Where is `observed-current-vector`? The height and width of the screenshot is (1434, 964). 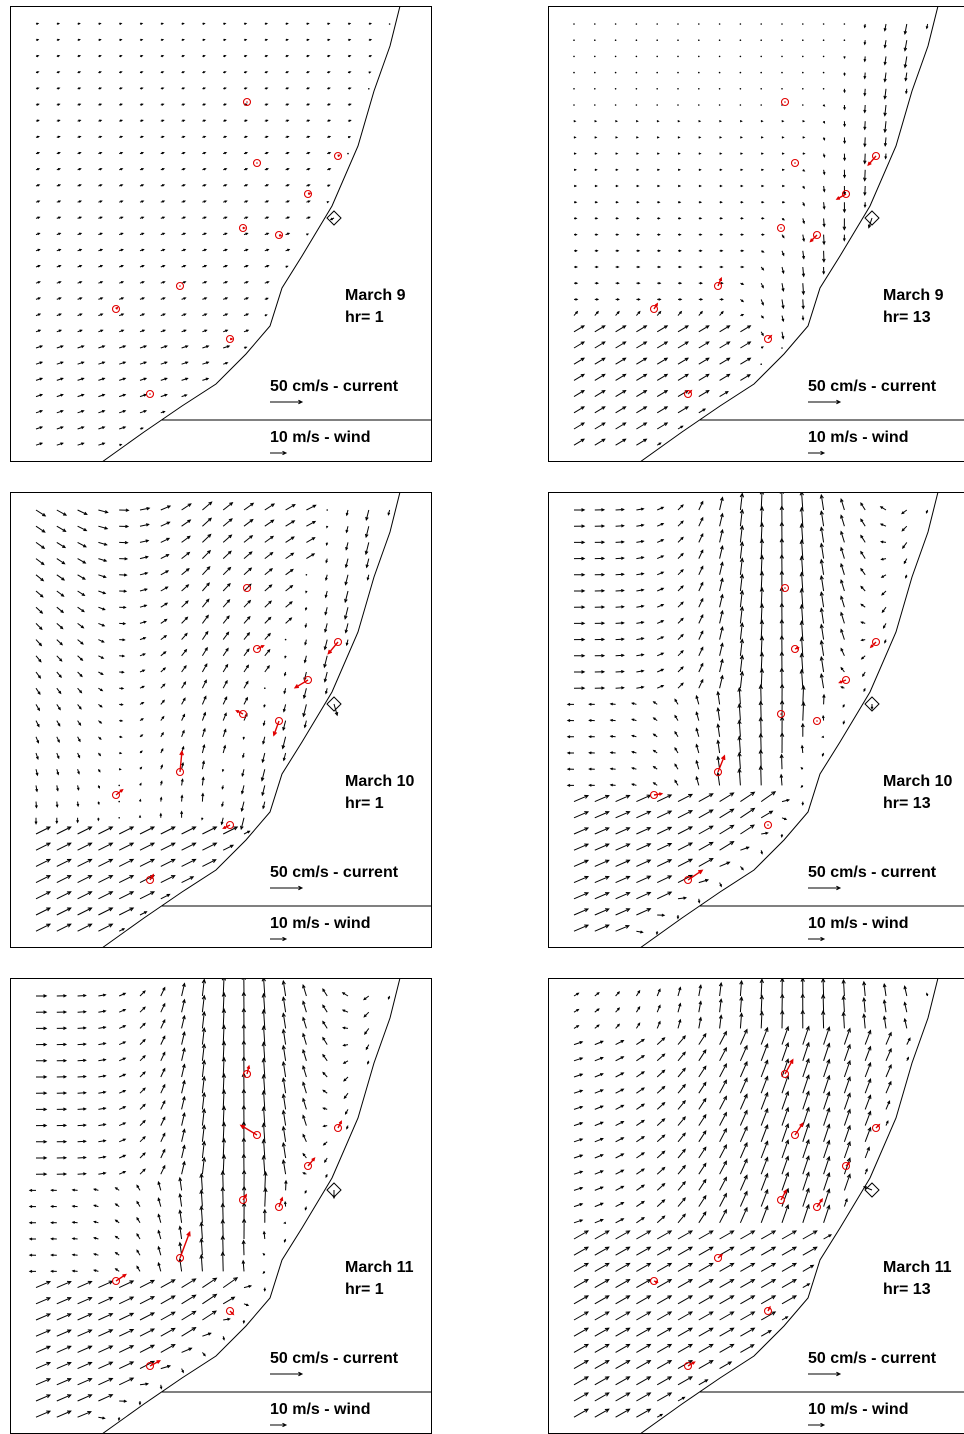
observed-current-vector is located at coordinates (769, 337).